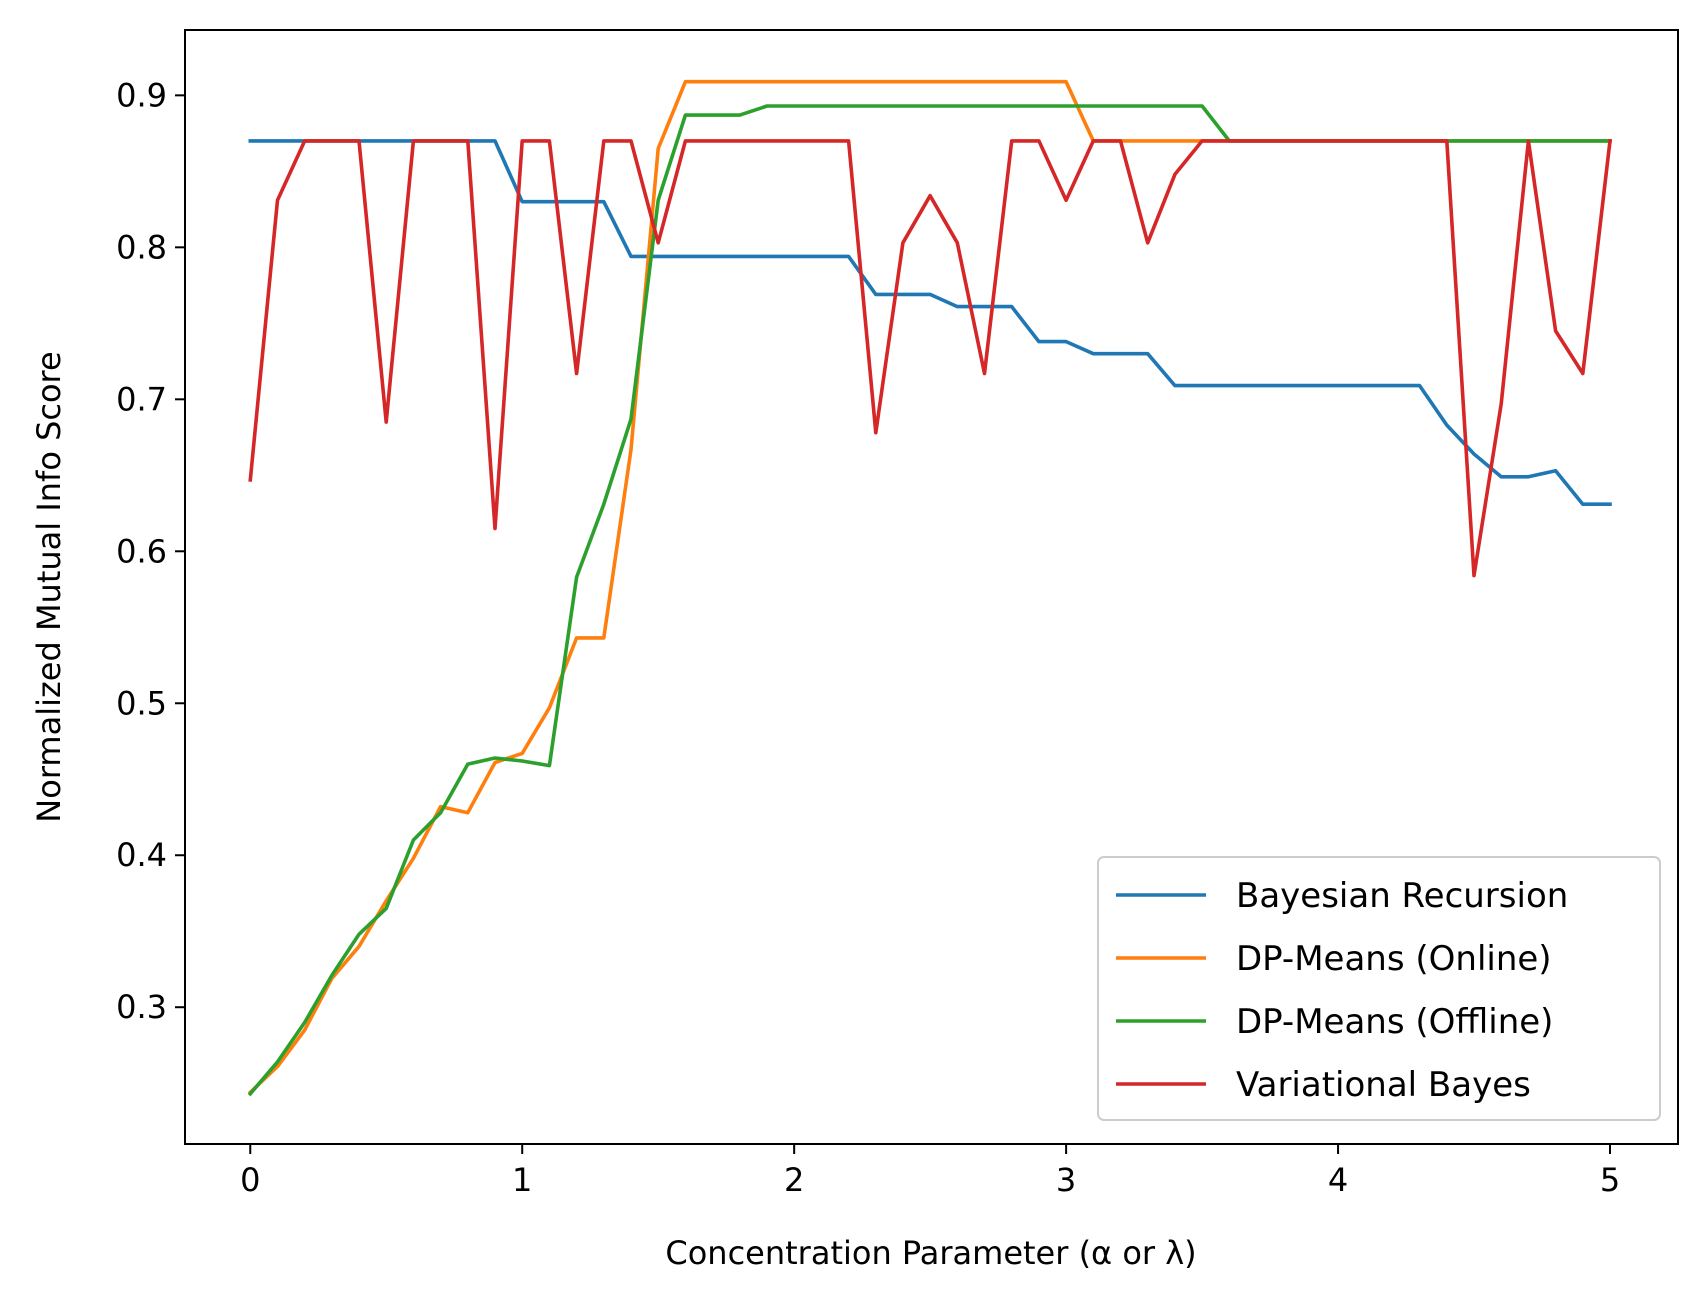  I want to click on x-tick-label: 1, so click(522, 1180).